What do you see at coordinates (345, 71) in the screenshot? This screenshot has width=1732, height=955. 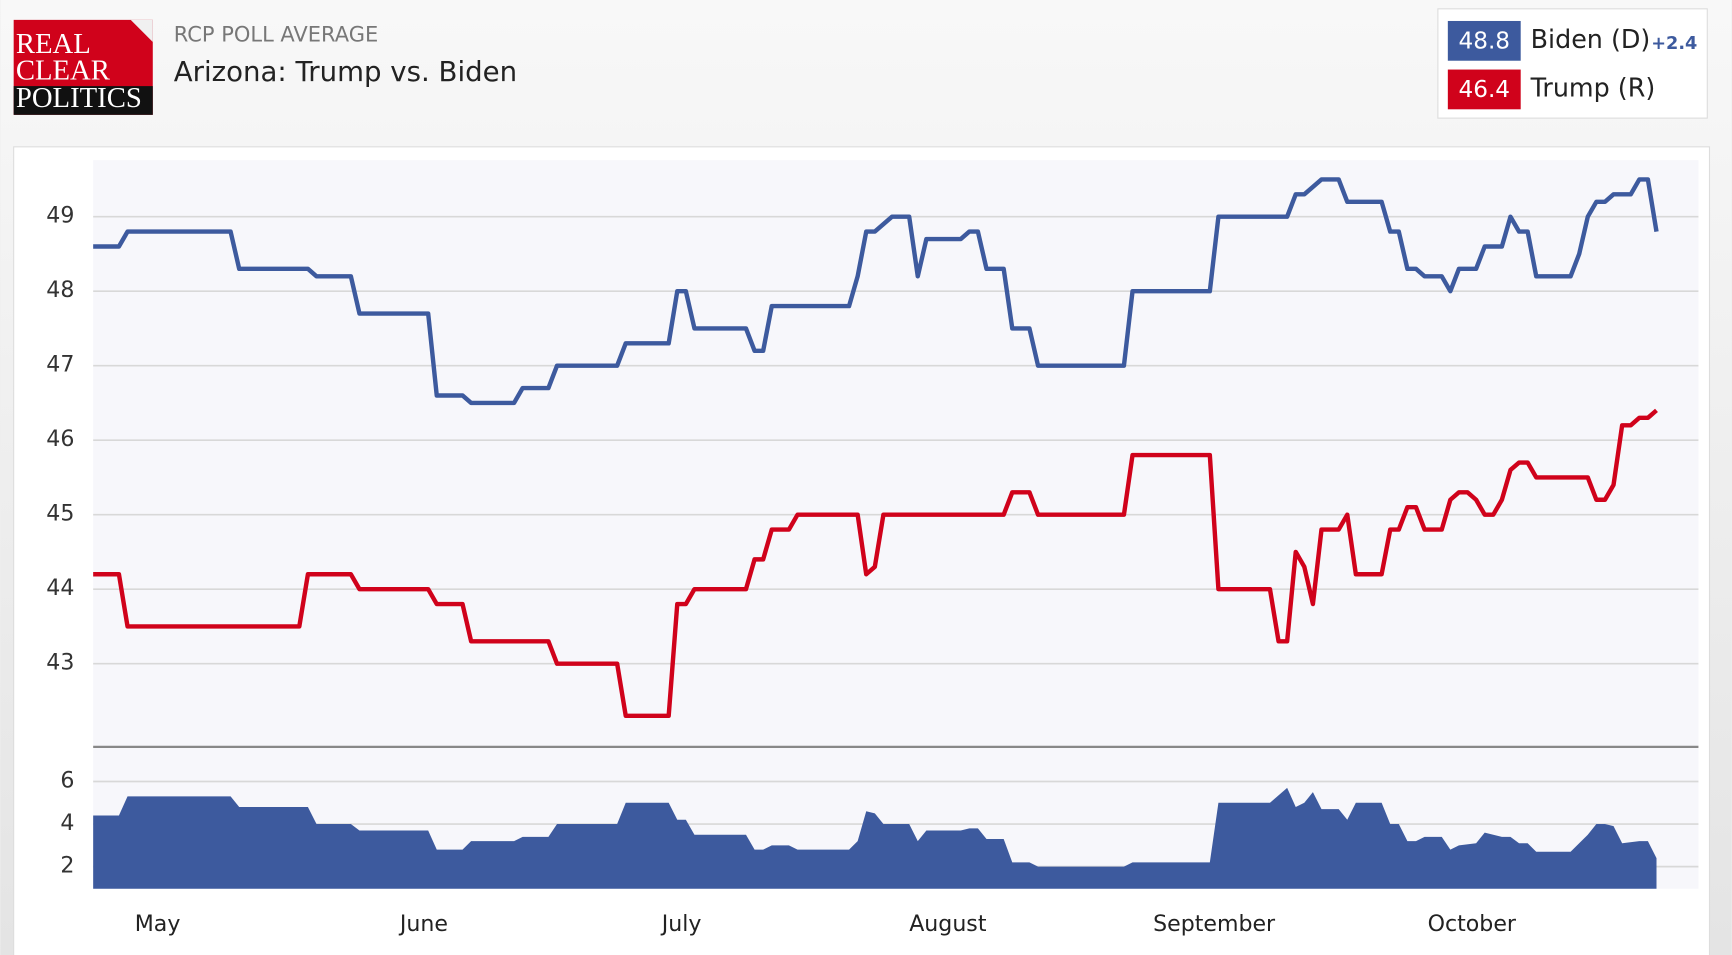 I see `title: Arizona: Trump vs. Biden` at bounding box center [345, 71].